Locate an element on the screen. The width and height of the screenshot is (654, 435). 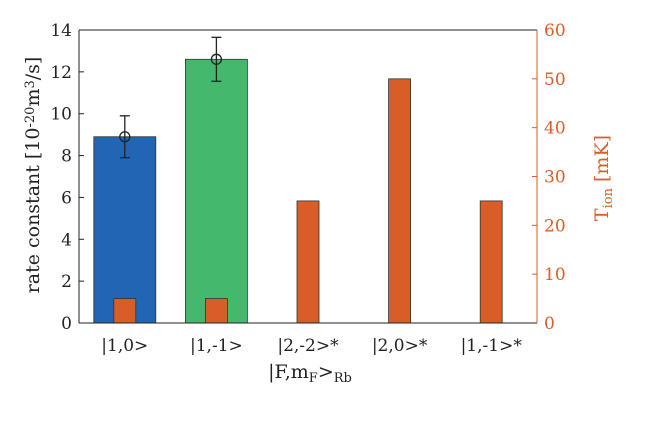
right-y-axis-label: Tion [mK] is located at coordinates (603, 178).